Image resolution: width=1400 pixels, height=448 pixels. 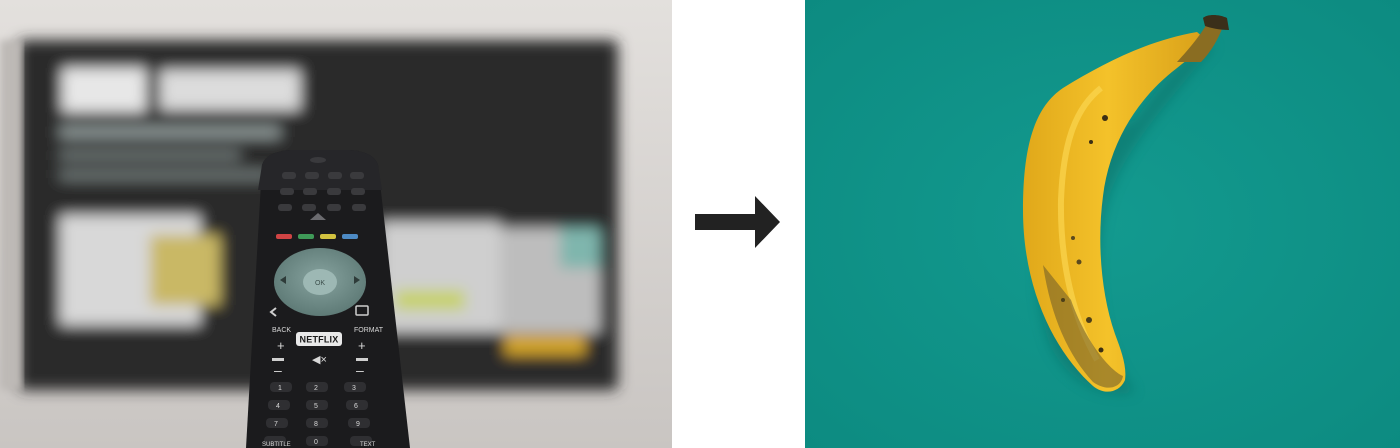 What do you see at coordinates (11, 215) in the screenshot?
I see `tv-bezel-left` at bounding box center [11, 215].